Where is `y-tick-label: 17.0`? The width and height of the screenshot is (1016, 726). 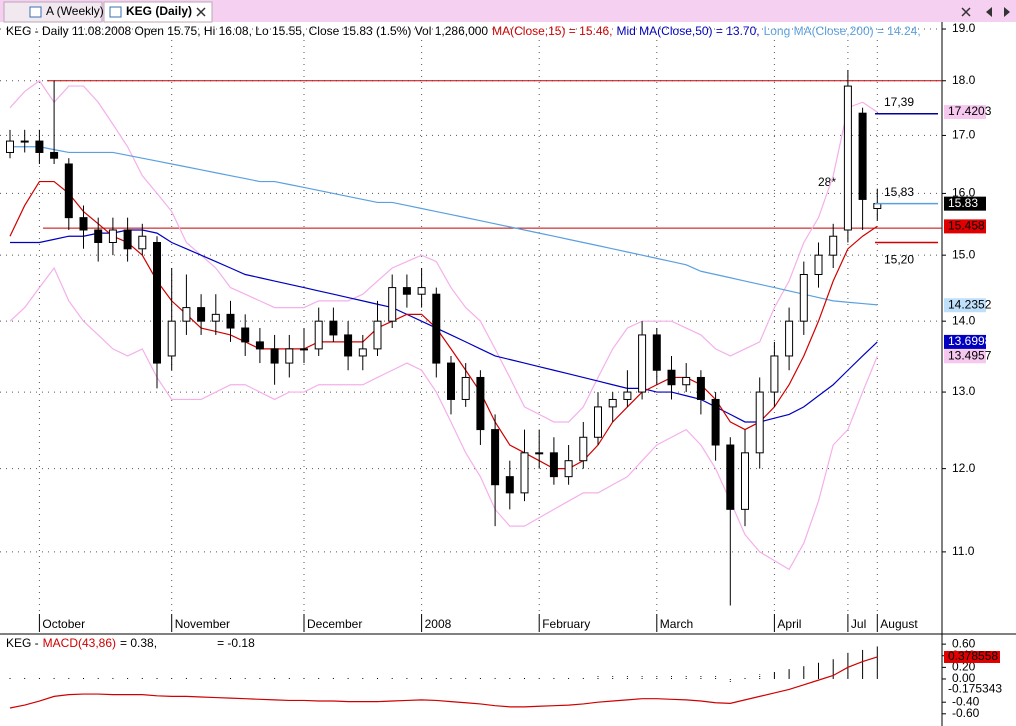
y-tick-label: 17.0 is located at coordinates (964, 135).